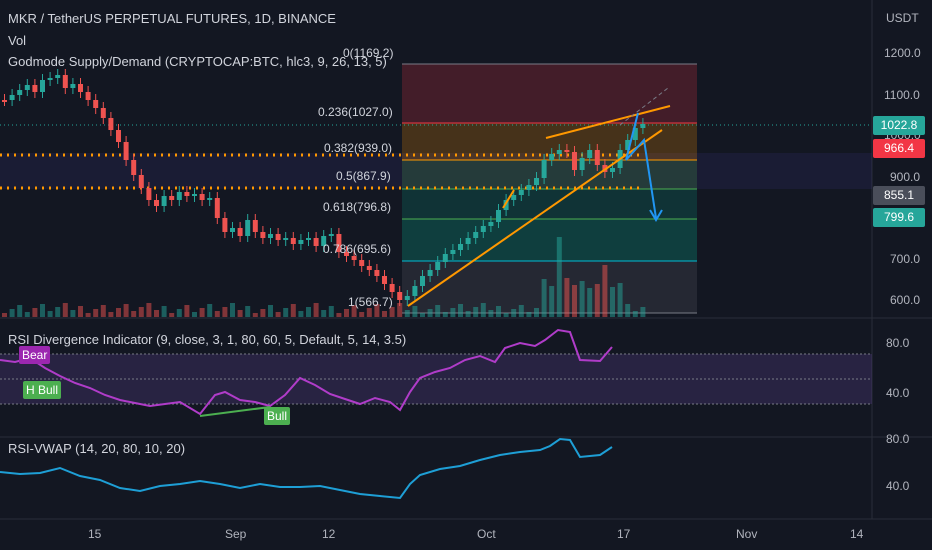  I want to click on price-tick: 600.0, so click(905, 300).